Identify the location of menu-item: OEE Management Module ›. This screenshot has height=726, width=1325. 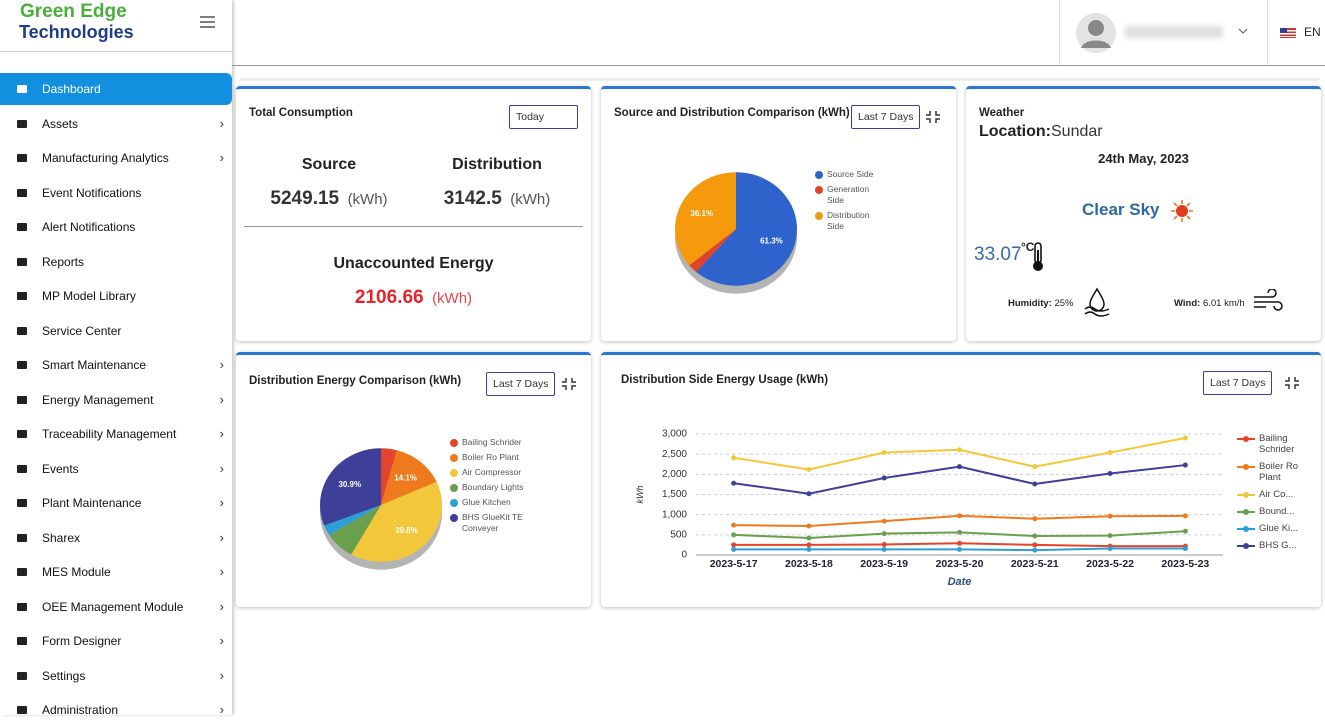
(116, 607).